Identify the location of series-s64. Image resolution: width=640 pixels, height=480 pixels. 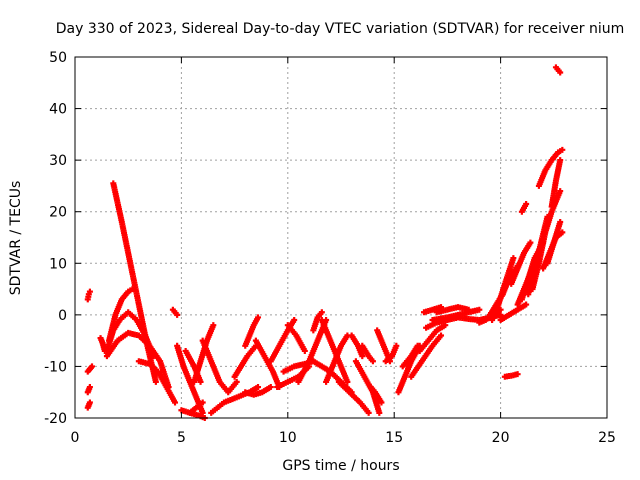
(558, 70).